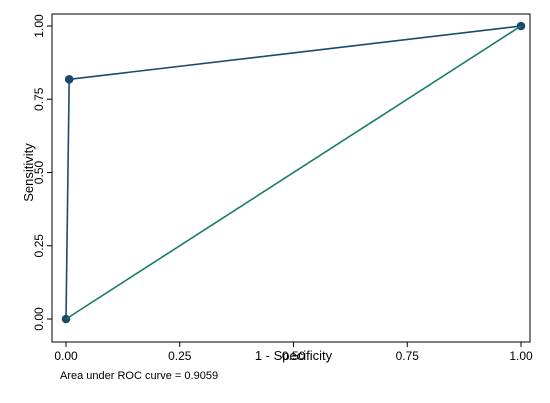 This screenshot has width=550, height=403. Describe the element at coordinates (66, 356) in the screenshot. I see `x-tick-label: 0.00` at that location.